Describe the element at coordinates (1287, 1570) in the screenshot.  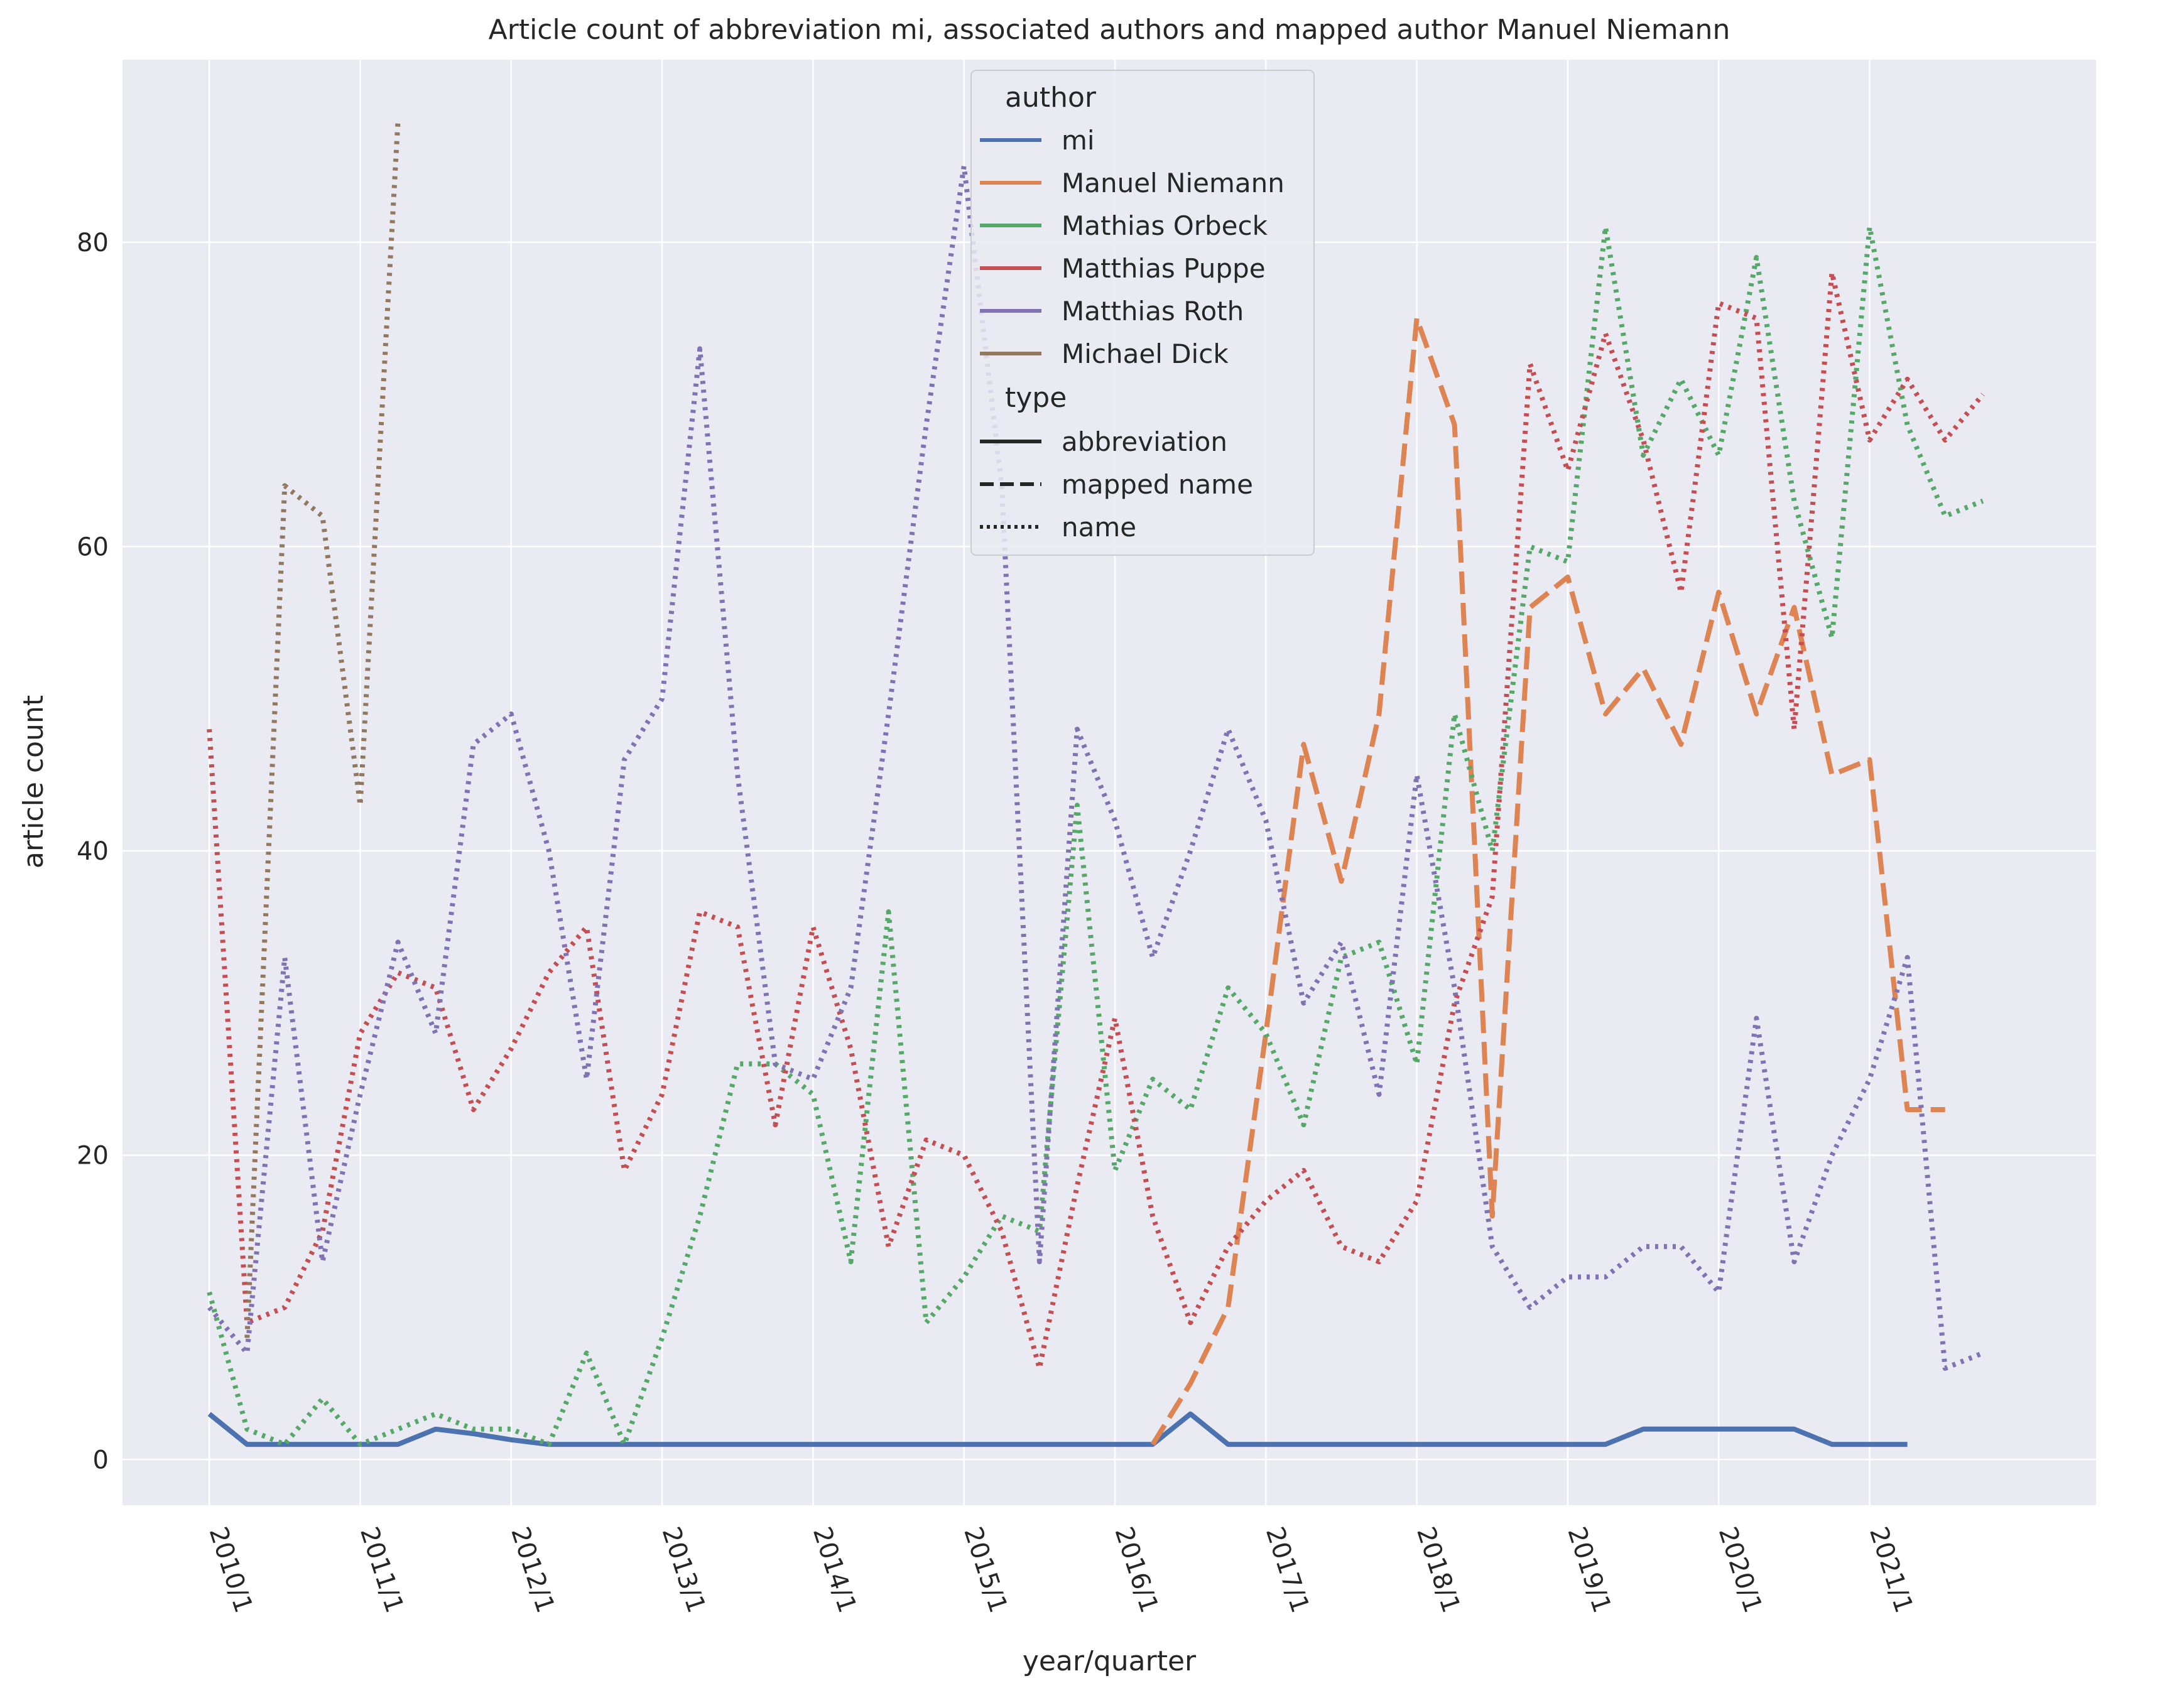
I see `x-tick-label: 2017/1` at that location.